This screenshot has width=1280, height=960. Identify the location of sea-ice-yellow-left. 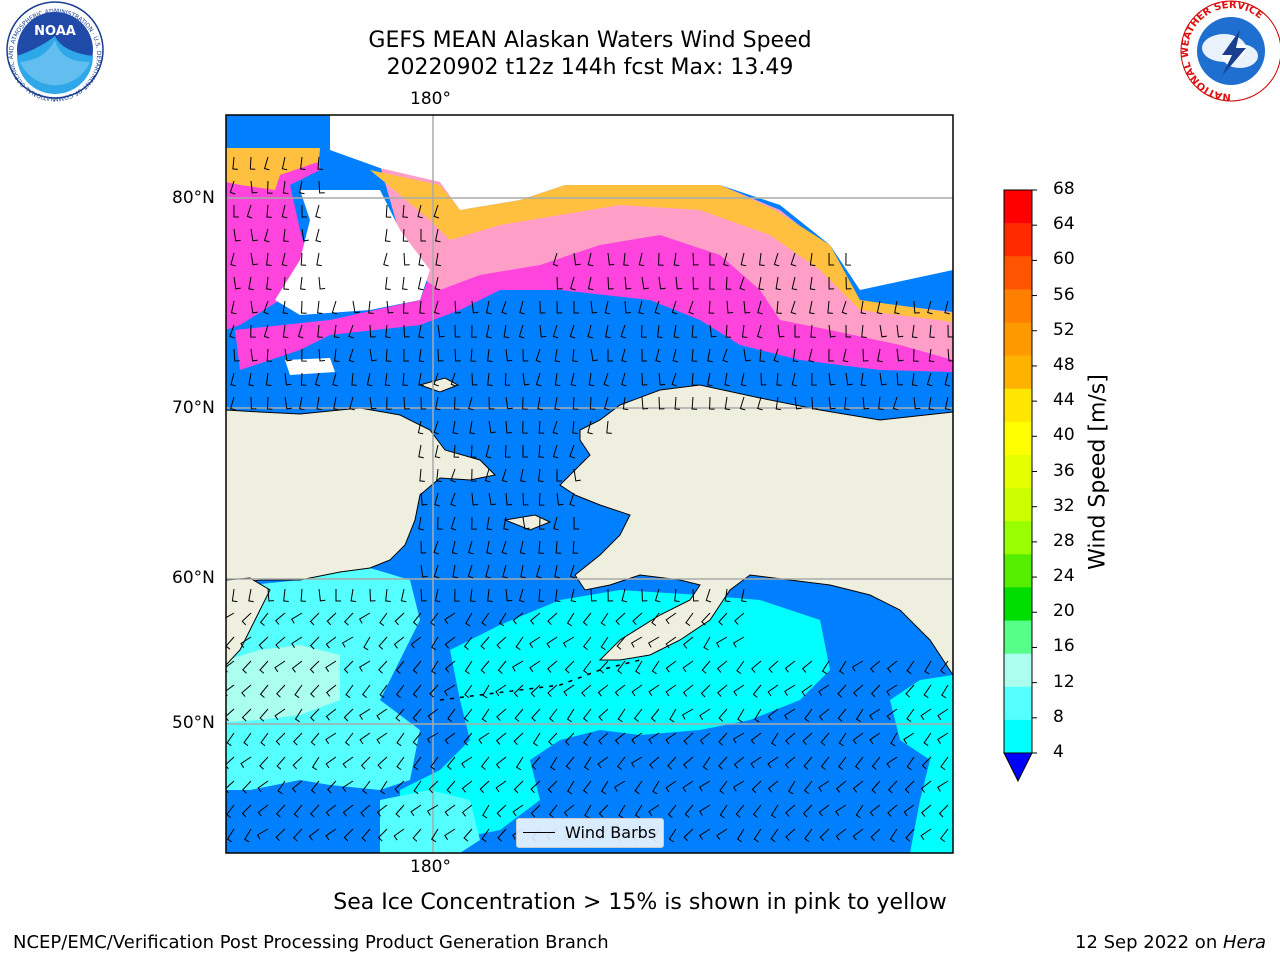
(273, 169).